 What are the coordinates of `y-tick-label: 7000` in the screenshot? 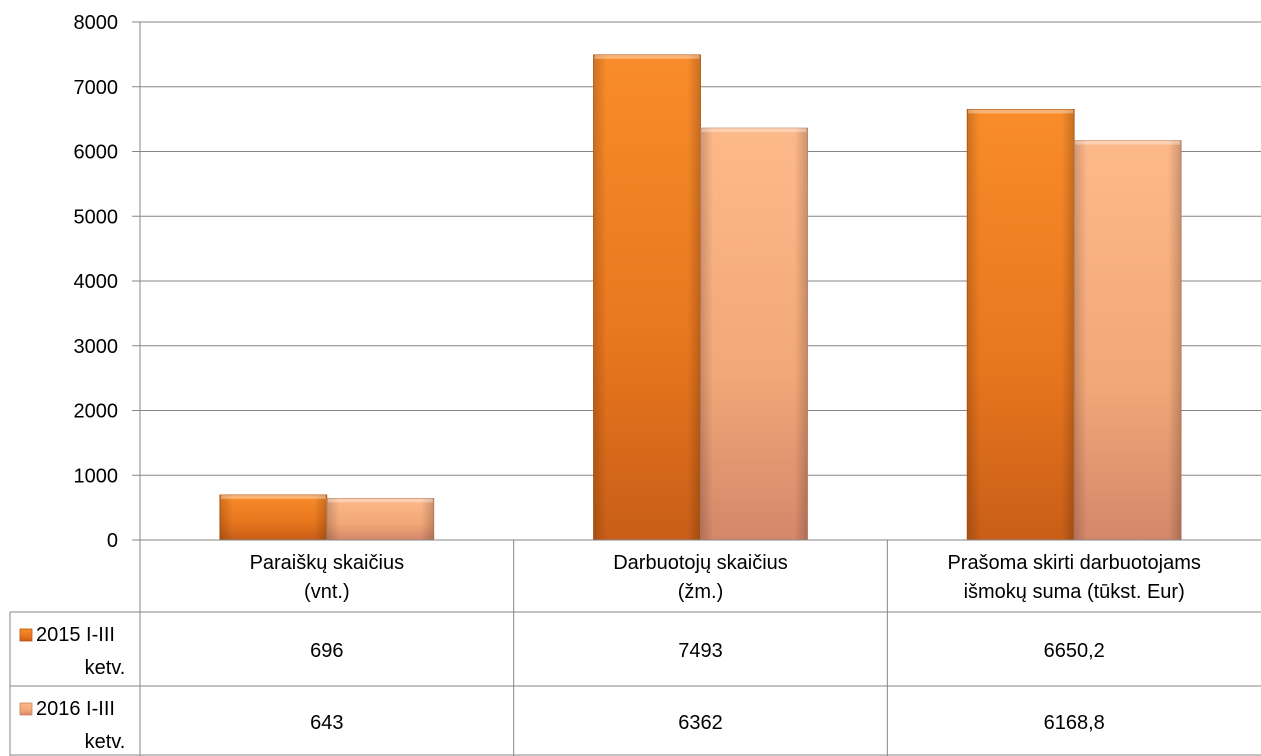 It's located at (96, 88).